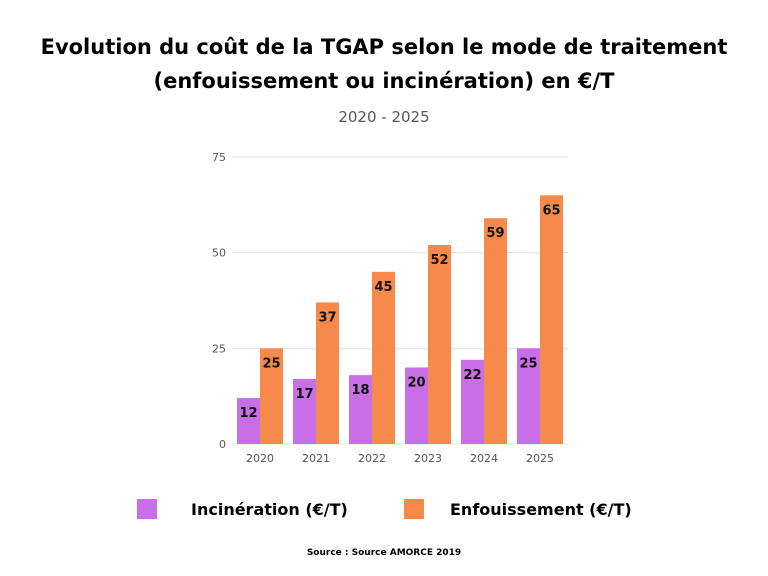 The height and width of the screenshot is (576, 768). I want to click on y-tick-label-25: 25, so click(219, 348).